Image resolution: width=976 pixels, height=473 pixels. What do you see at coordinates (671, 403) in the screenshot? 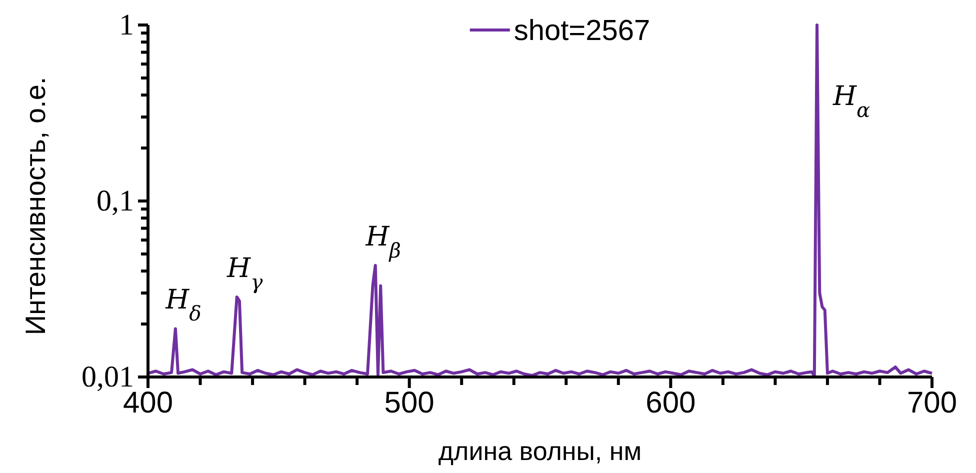
I see `x-tick-label: 600` at bounding box center [671, 403].